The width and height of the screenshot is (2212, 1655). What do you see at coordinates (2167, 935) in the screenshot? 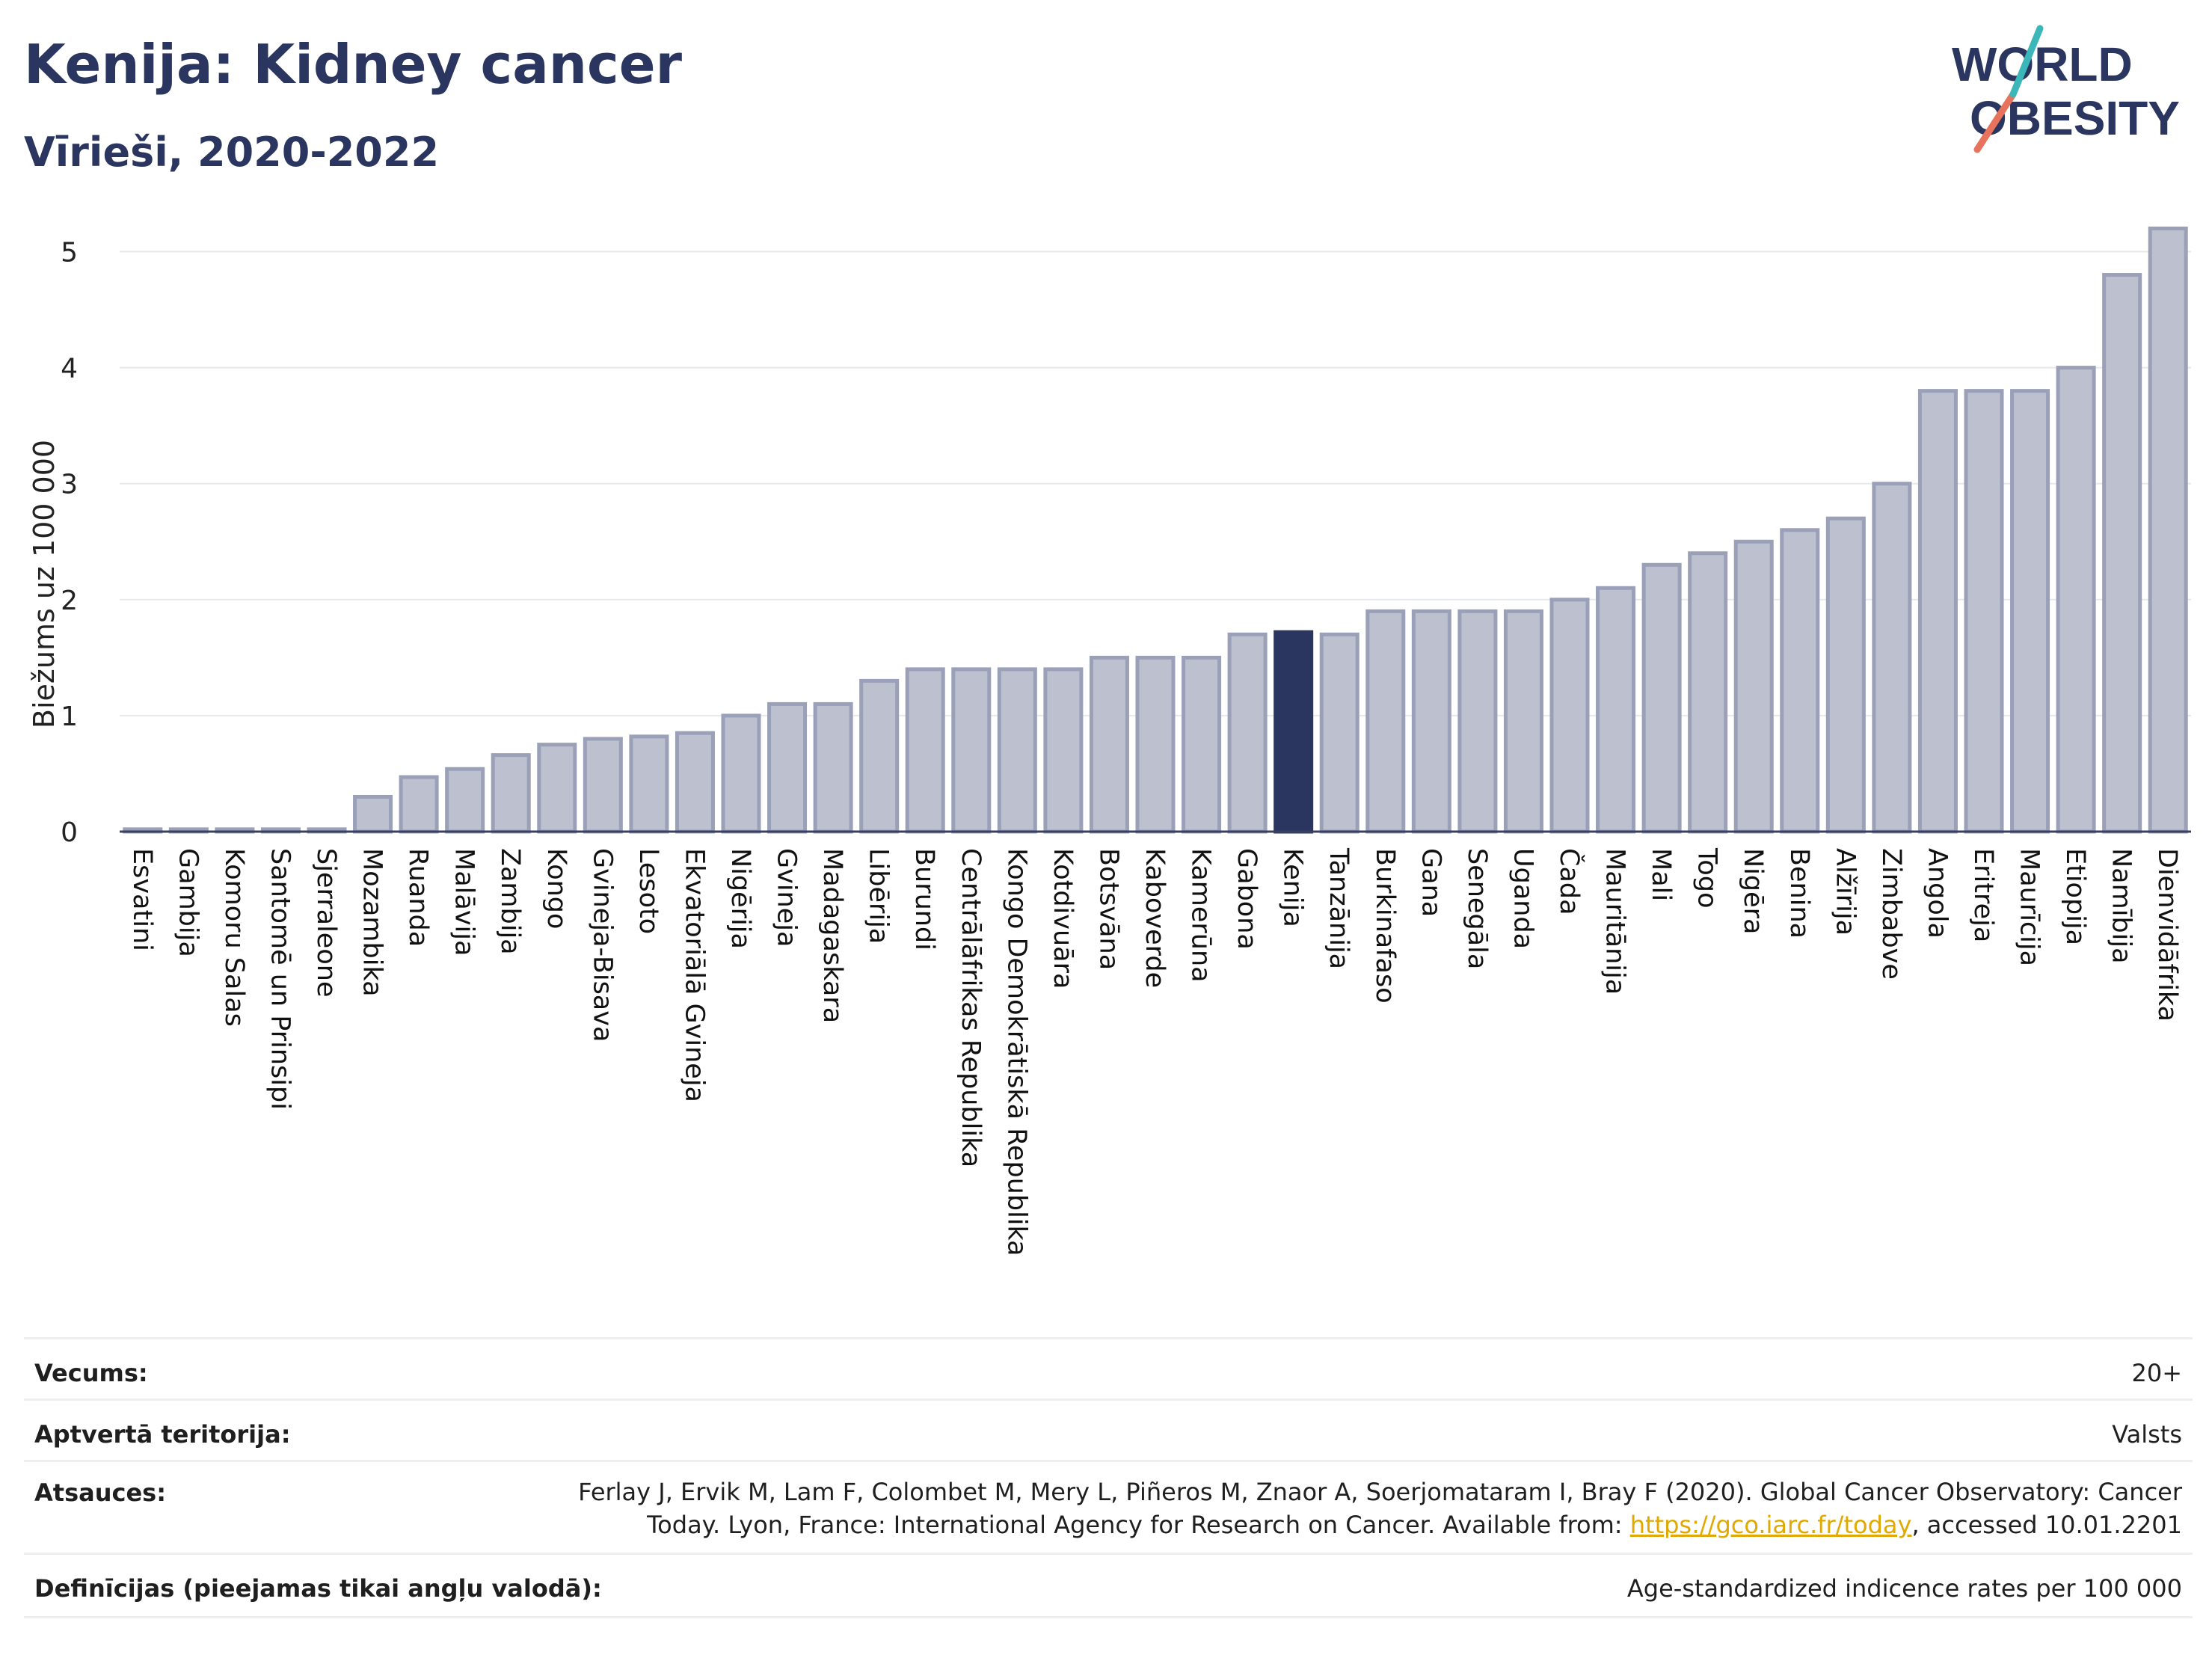
I see `x-tick-label: Dienvidāfrika` at bounding box center [2167, 935].